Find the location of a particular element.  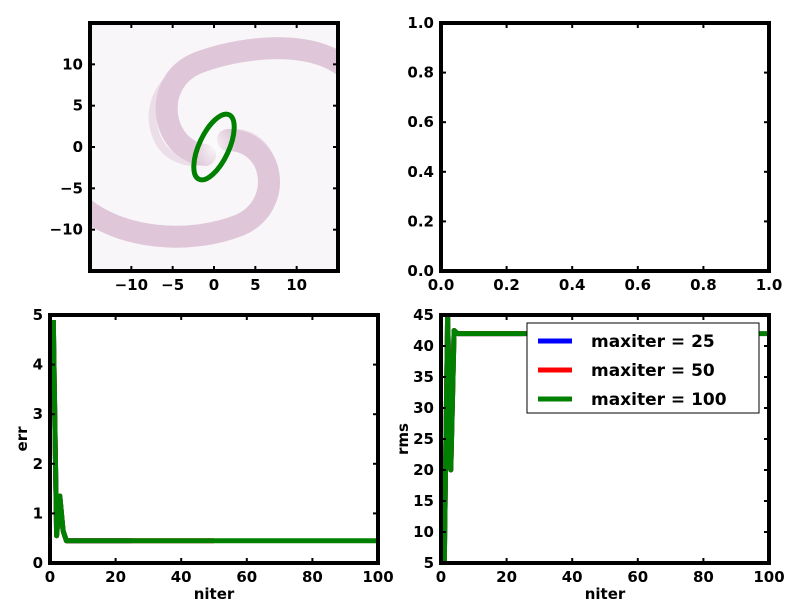

x-tick-label: 0.6 is located at coordinates (638, 285).